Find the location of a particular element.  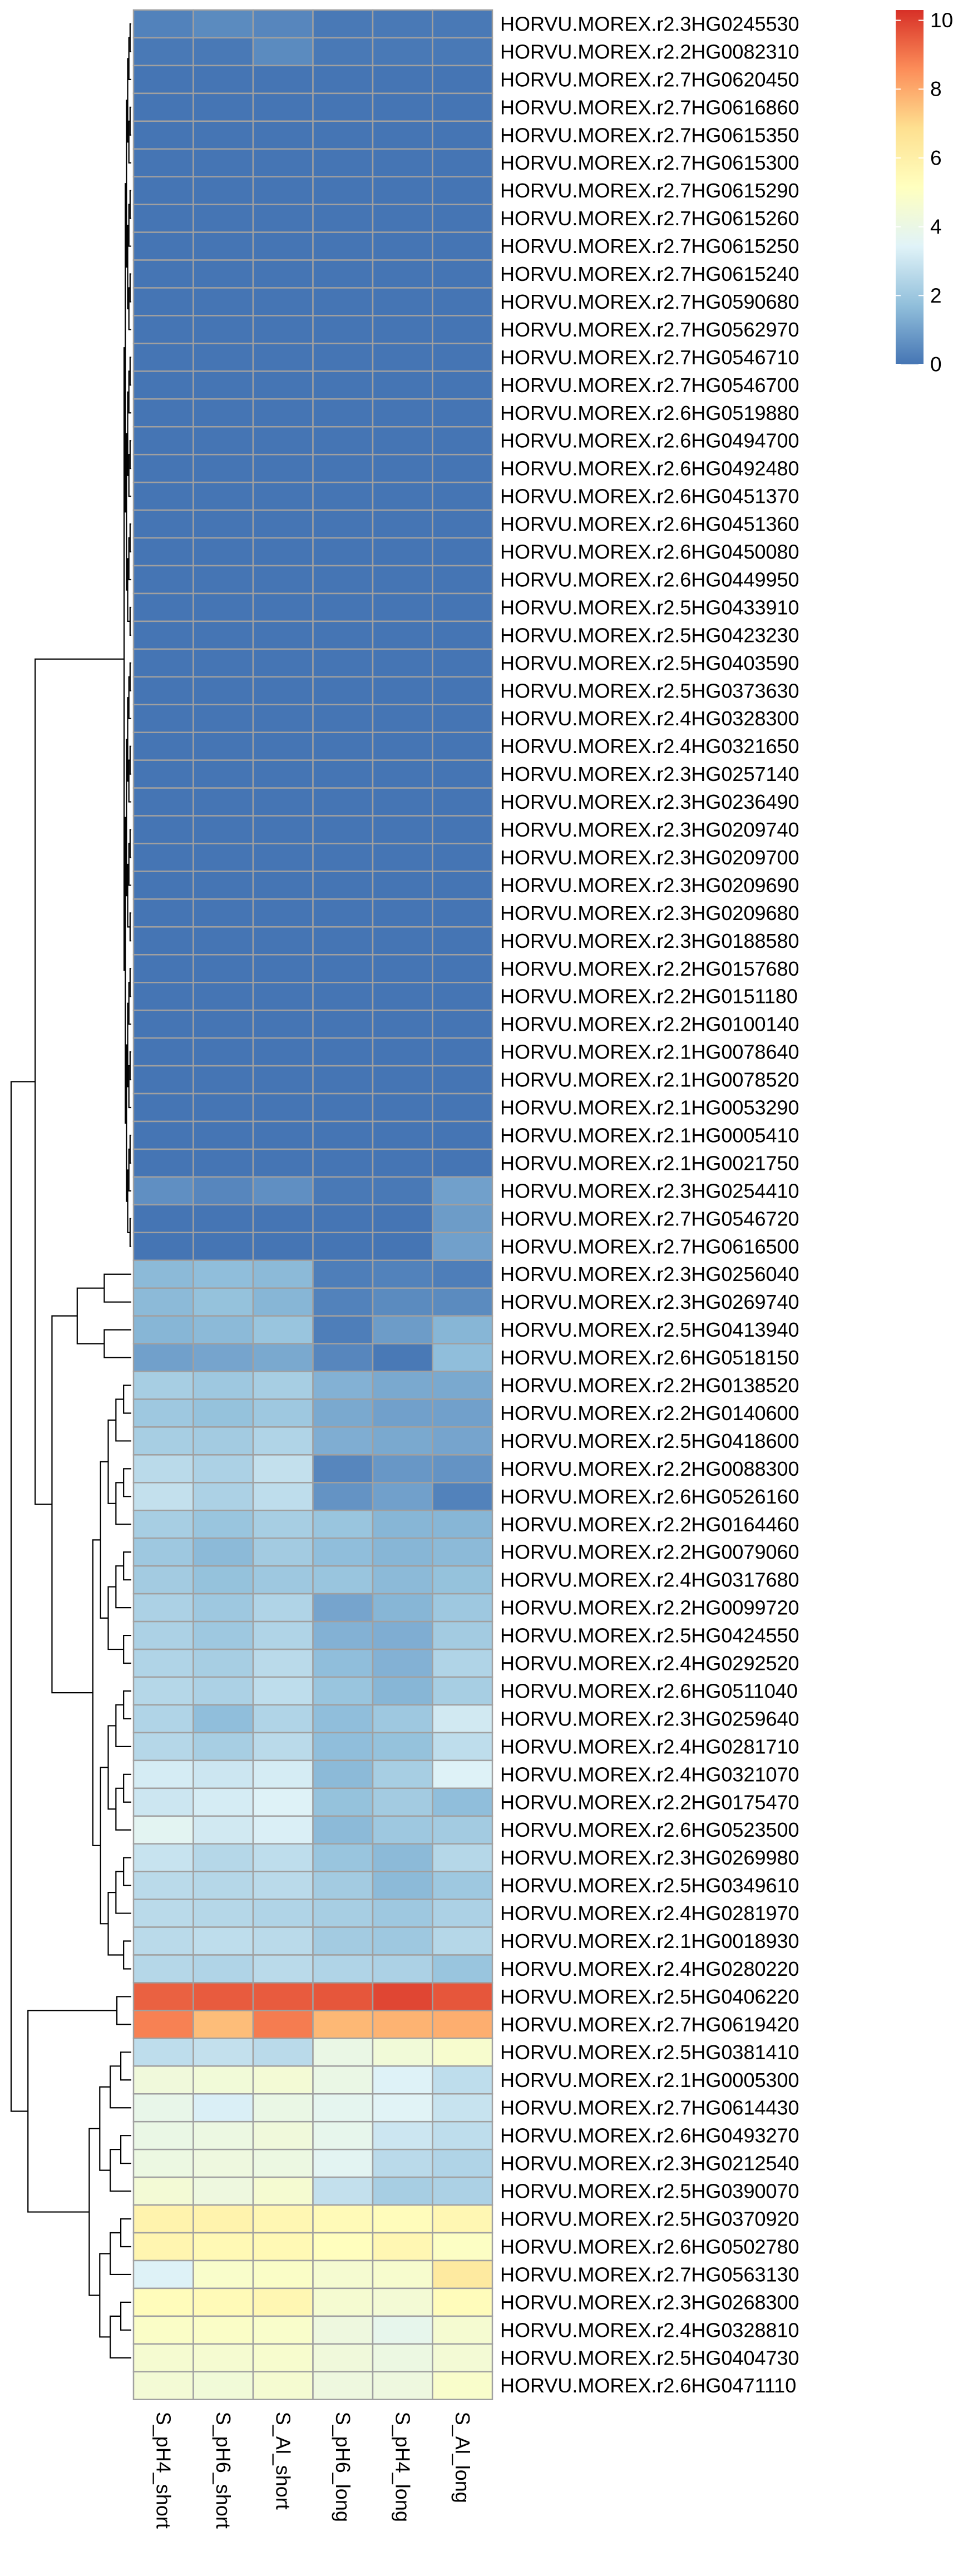

row-label: HORVU.MOREX.r2.3HG0188580 is located at coordinates (649, 941).